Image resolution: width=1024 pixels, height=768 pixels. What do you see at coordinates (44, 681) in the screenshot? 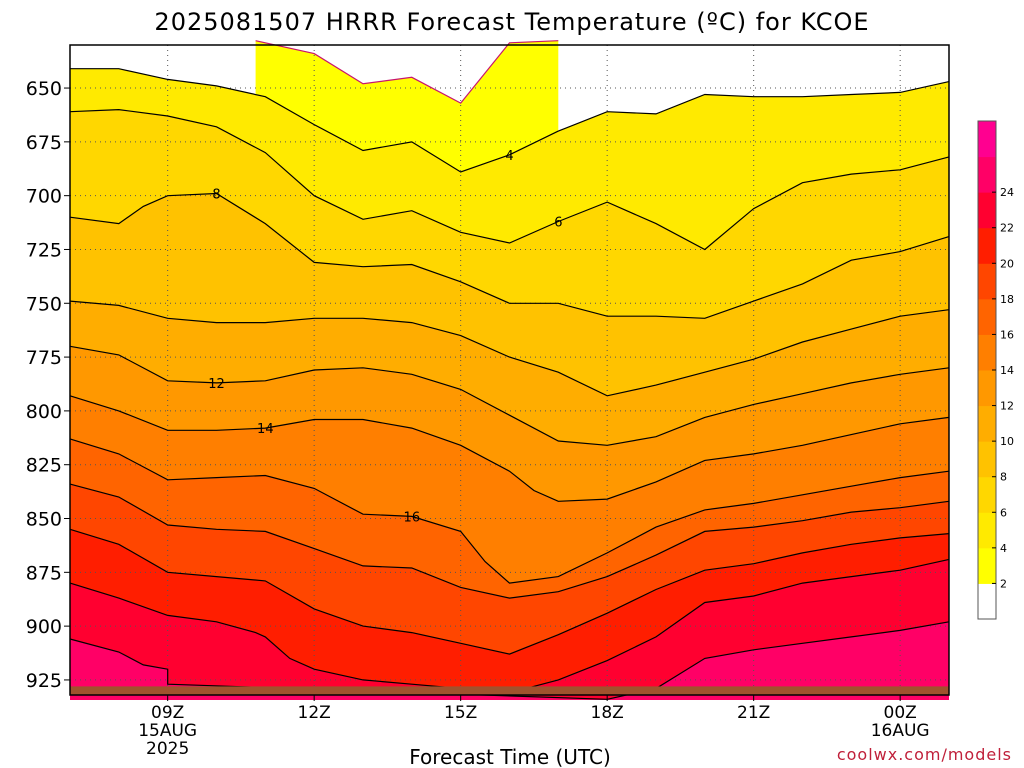
I see `y-tick-label: 925` at bounding box center [44, 681].